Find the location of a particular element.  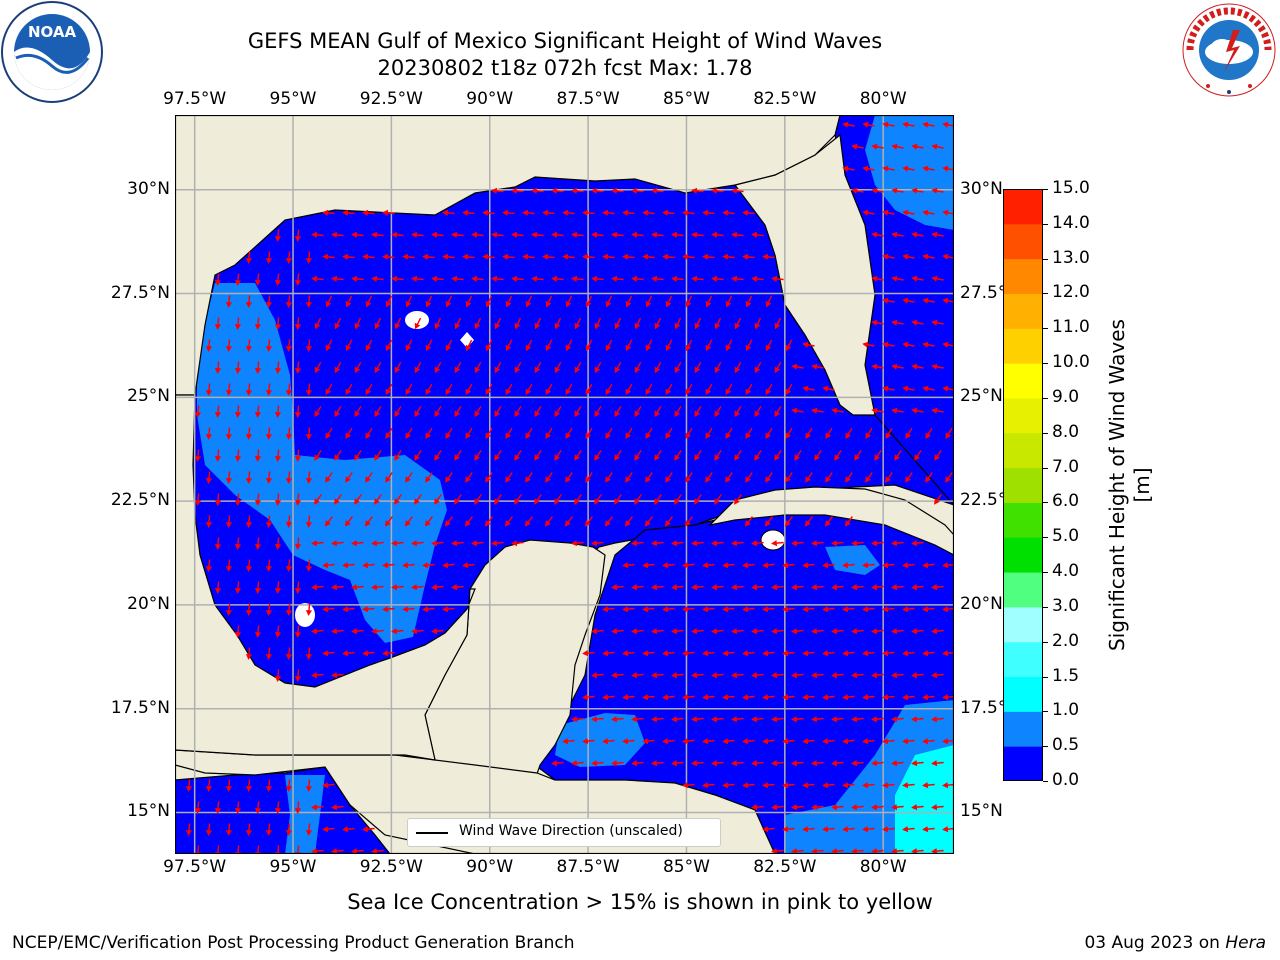

colorbar-tick-label: 13.0 is located at coordinates (1071, 257).